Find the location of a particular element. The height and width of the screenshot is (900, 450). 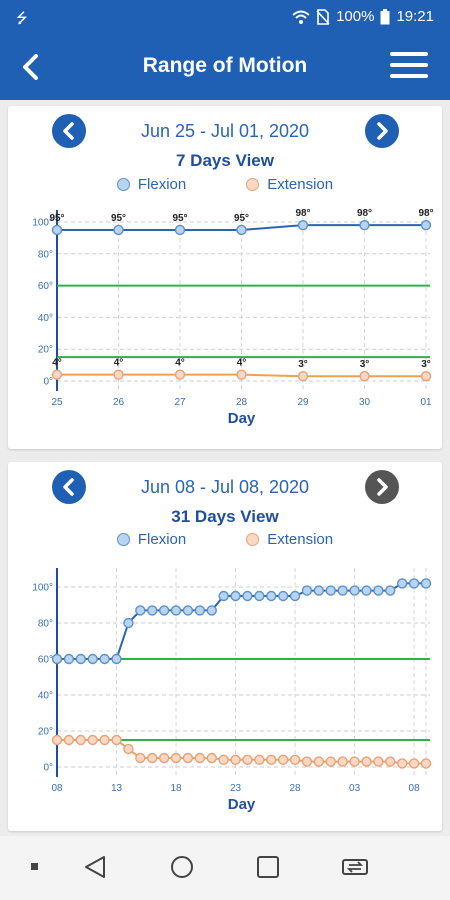

chevron-right-icon is located at coordinates (382, 131).